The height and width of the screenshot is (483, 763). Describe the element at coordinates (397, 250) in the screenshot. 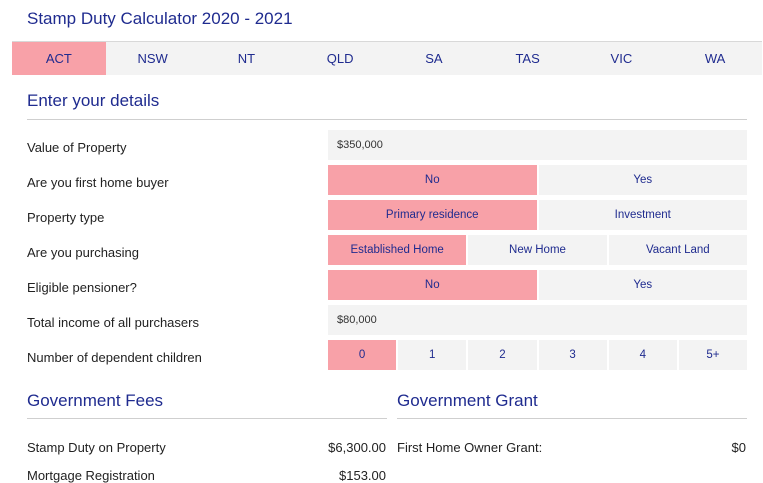

I see `purchasing-established-option: Established Home` at that location.